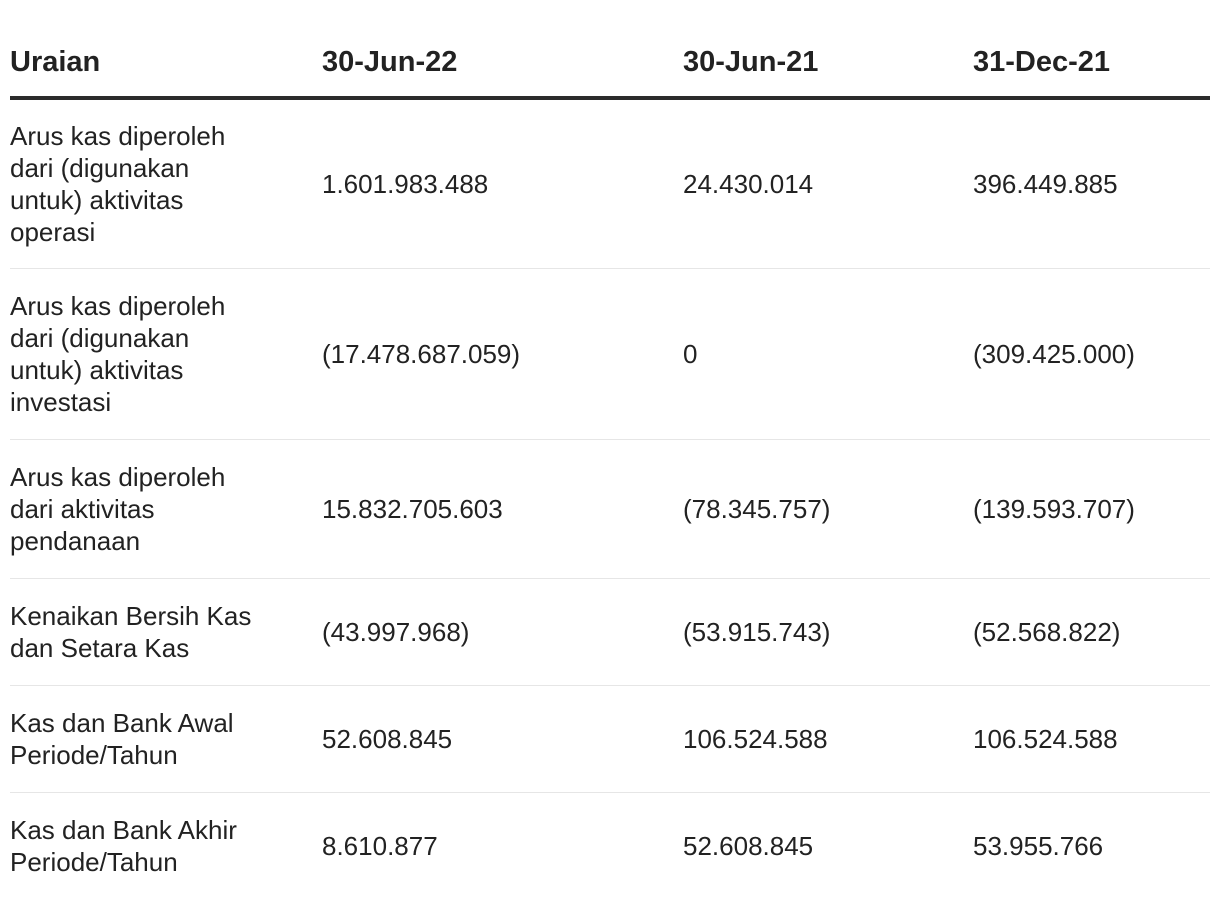 The image size is (1220, 906). Describe the element at coordinates (55, 61) in the screenshot. I see `header-uraian-label: Uraian` at that location.